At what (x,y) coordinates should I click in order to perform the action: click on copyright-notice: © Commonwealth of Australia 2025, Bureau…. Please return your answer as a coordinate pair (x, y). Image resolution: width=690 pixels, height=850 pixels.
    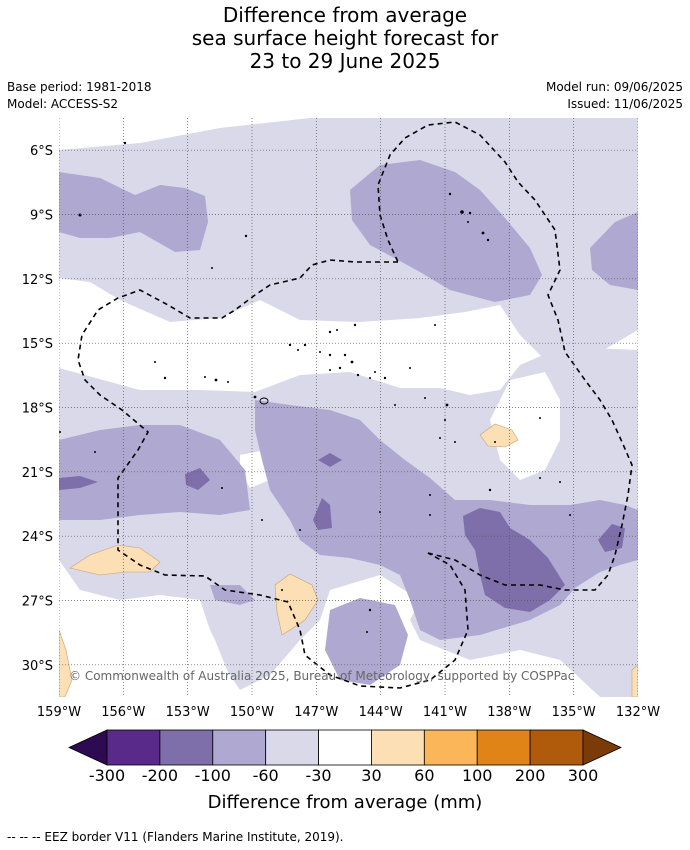
    Looking at the image, I should click on (322, 676).